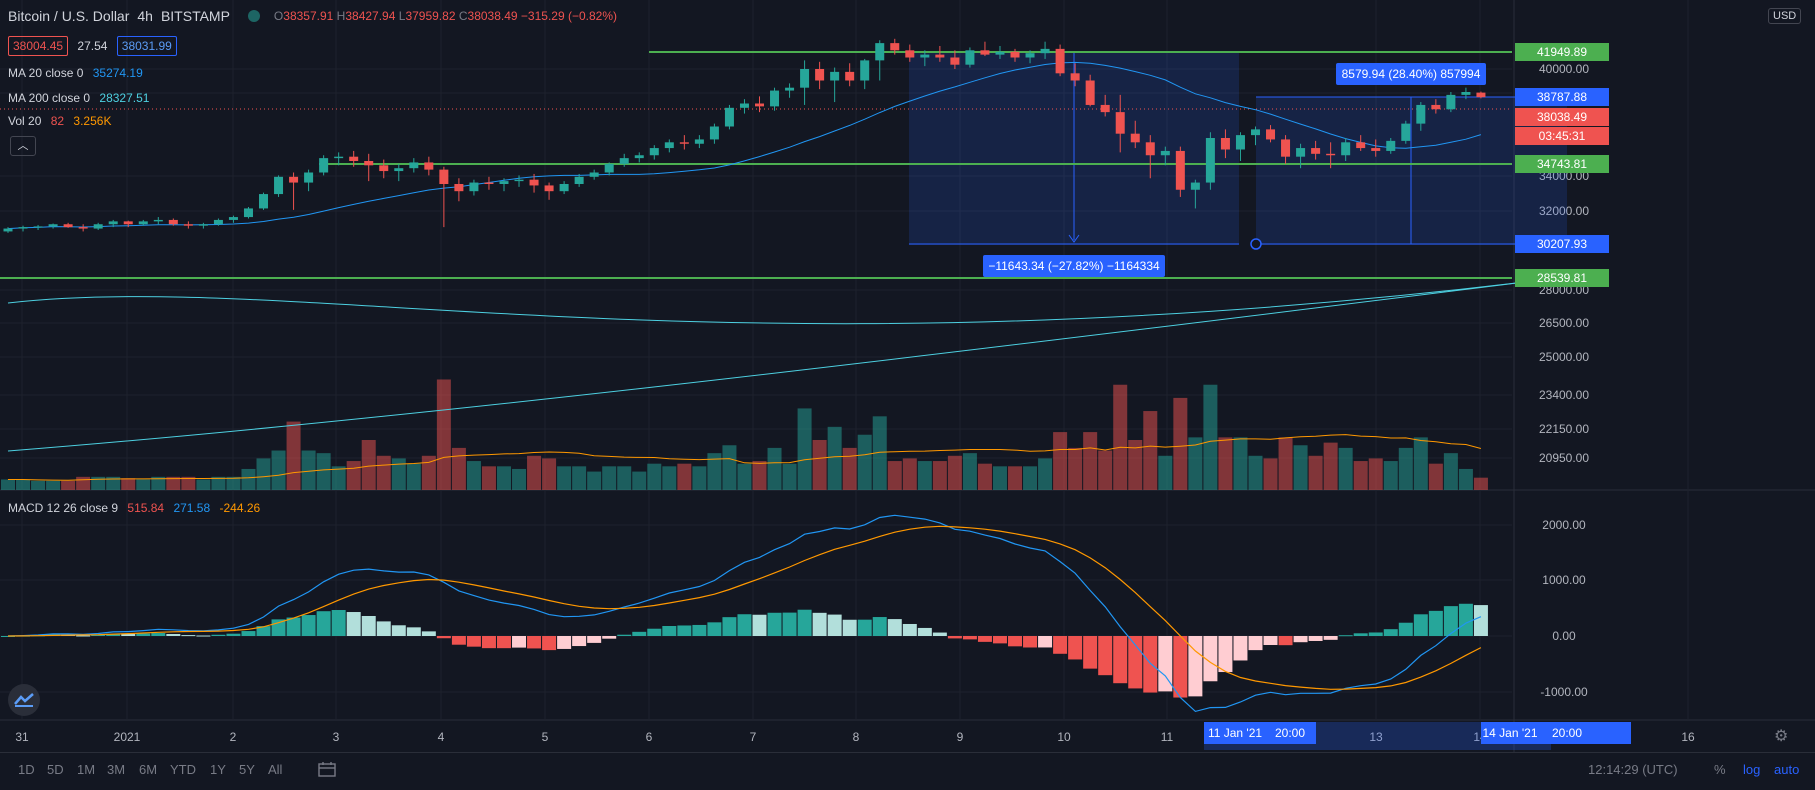 The width and height of the screenshot is (1815, 790). What do you see at coordinates (1785, 16) in the screenshot?
I see `currency-button: USD` at bounding box center [1785, 16].